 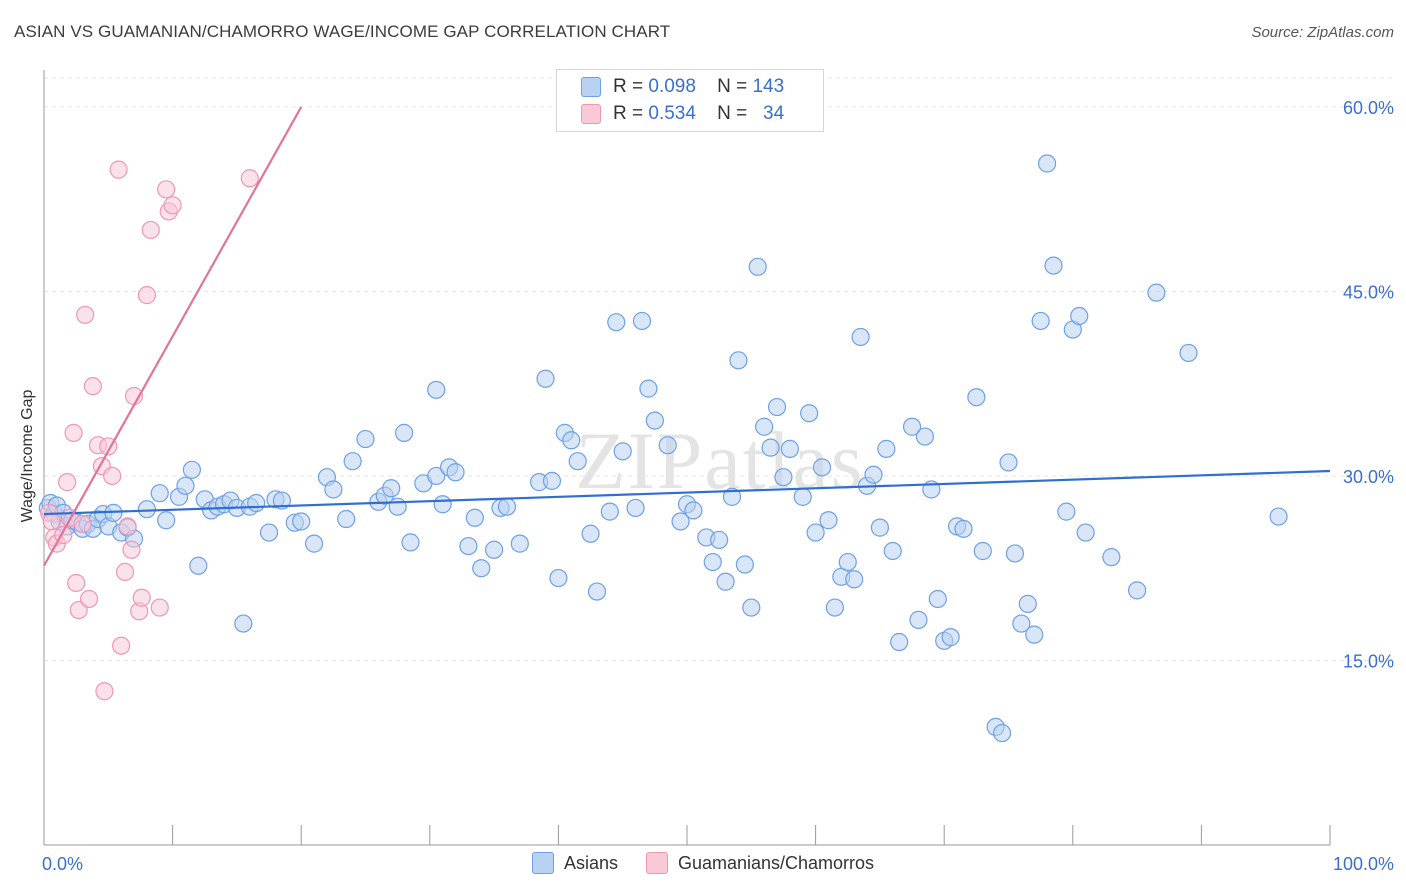 I want to click on legend-item-asians: Asians, so click(x=574, y=863).